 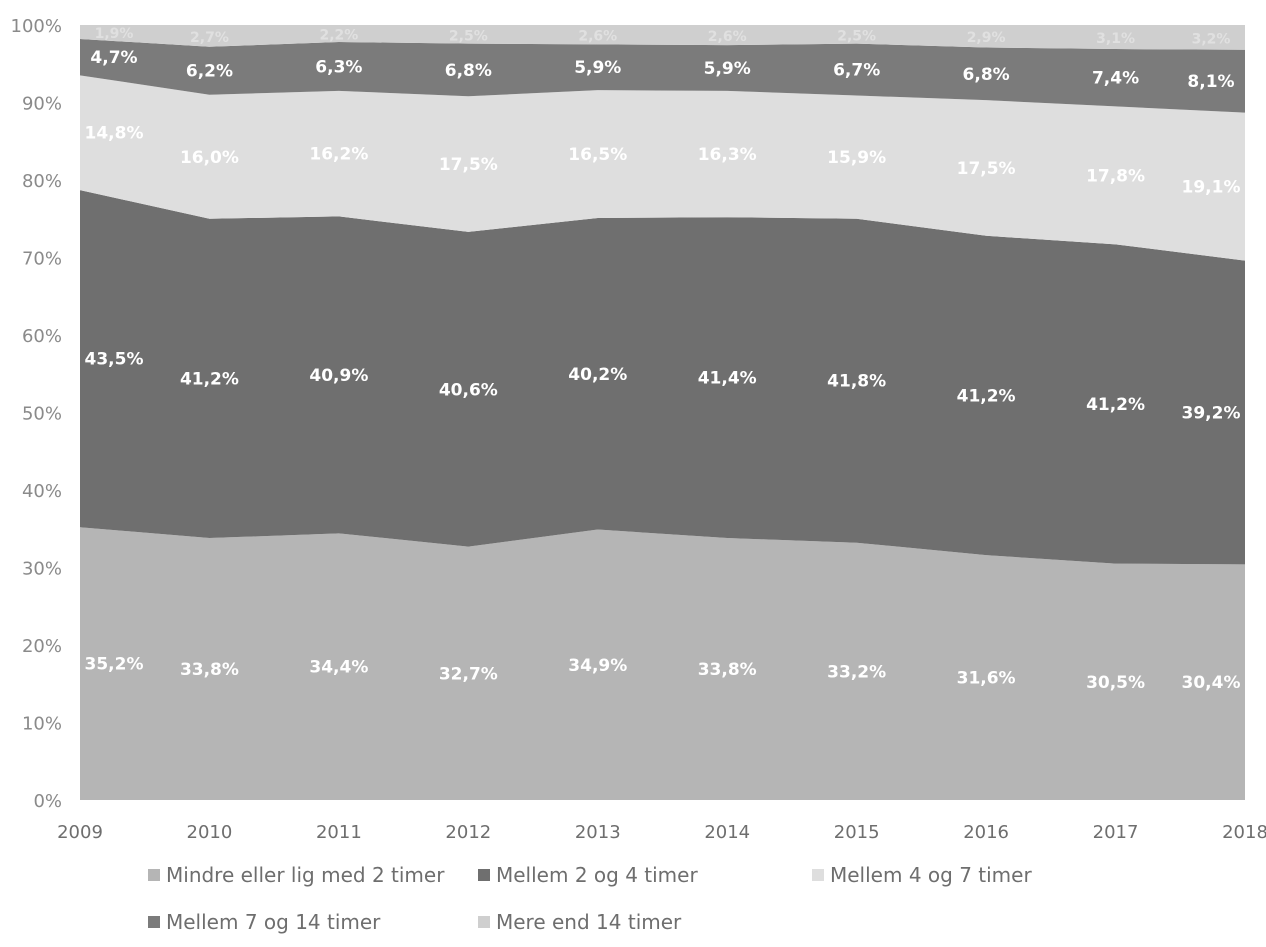 What do you see at coordinates (589, 922) in the screenshot?
I see `legend-label: Mere end 14 timer` at bounding box center [589, 922].